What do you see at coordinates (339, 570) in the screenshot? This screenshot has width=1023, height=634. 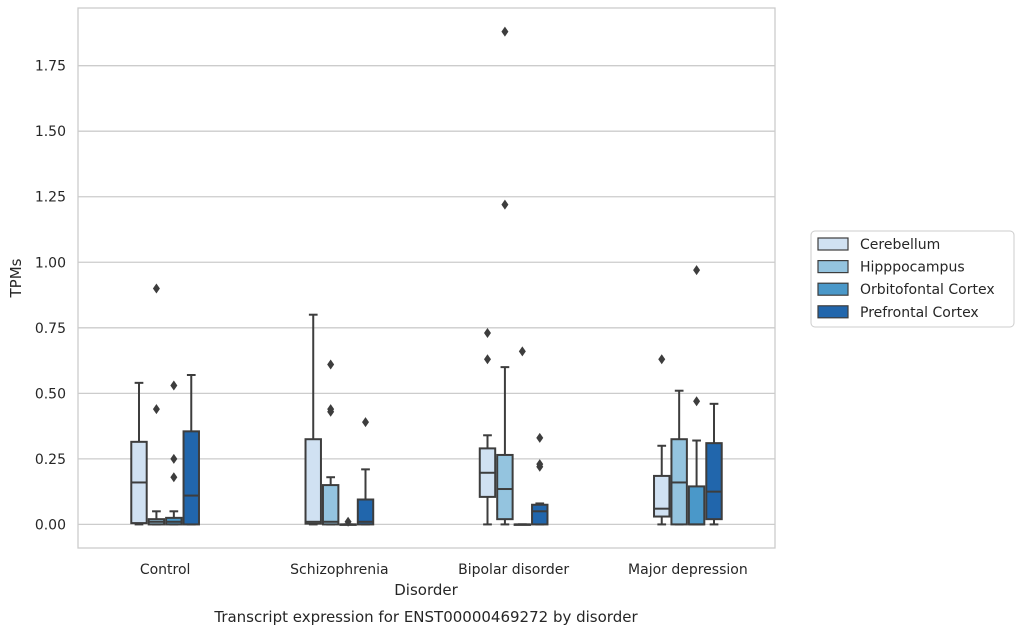 I see `x-tick-label: Schizophrenia` at bounding box center [339, 570].